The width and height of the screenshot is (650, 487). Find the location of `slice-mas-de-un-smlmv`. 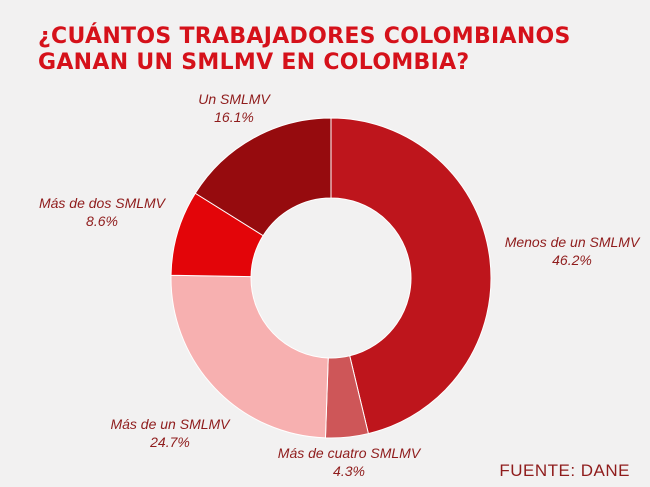

slice-mas-de-un-smlmv is located at coordinates (249, 356).